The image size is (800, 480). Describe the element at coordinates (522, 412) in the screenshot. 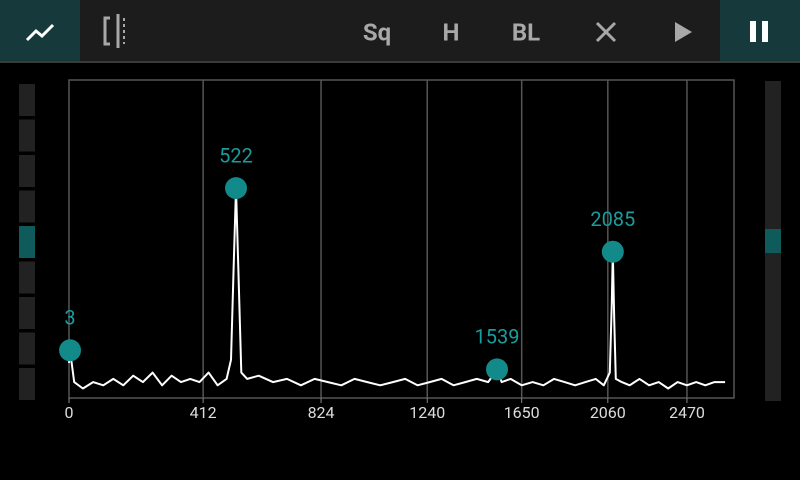

I see `x-tick-label: 1650` at that location.